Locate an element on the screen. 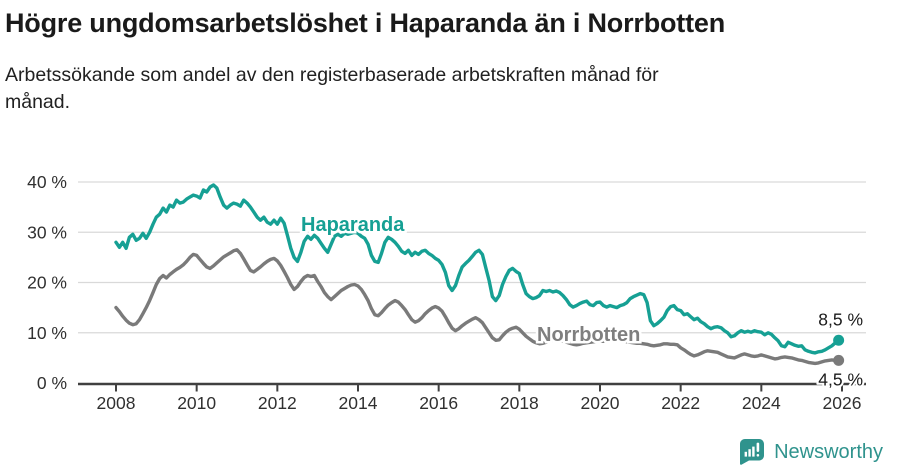 Image resolution: width=900 pixels, height=474 pixels. brand-name: Newsworthy is located at coordinates (828, 451).